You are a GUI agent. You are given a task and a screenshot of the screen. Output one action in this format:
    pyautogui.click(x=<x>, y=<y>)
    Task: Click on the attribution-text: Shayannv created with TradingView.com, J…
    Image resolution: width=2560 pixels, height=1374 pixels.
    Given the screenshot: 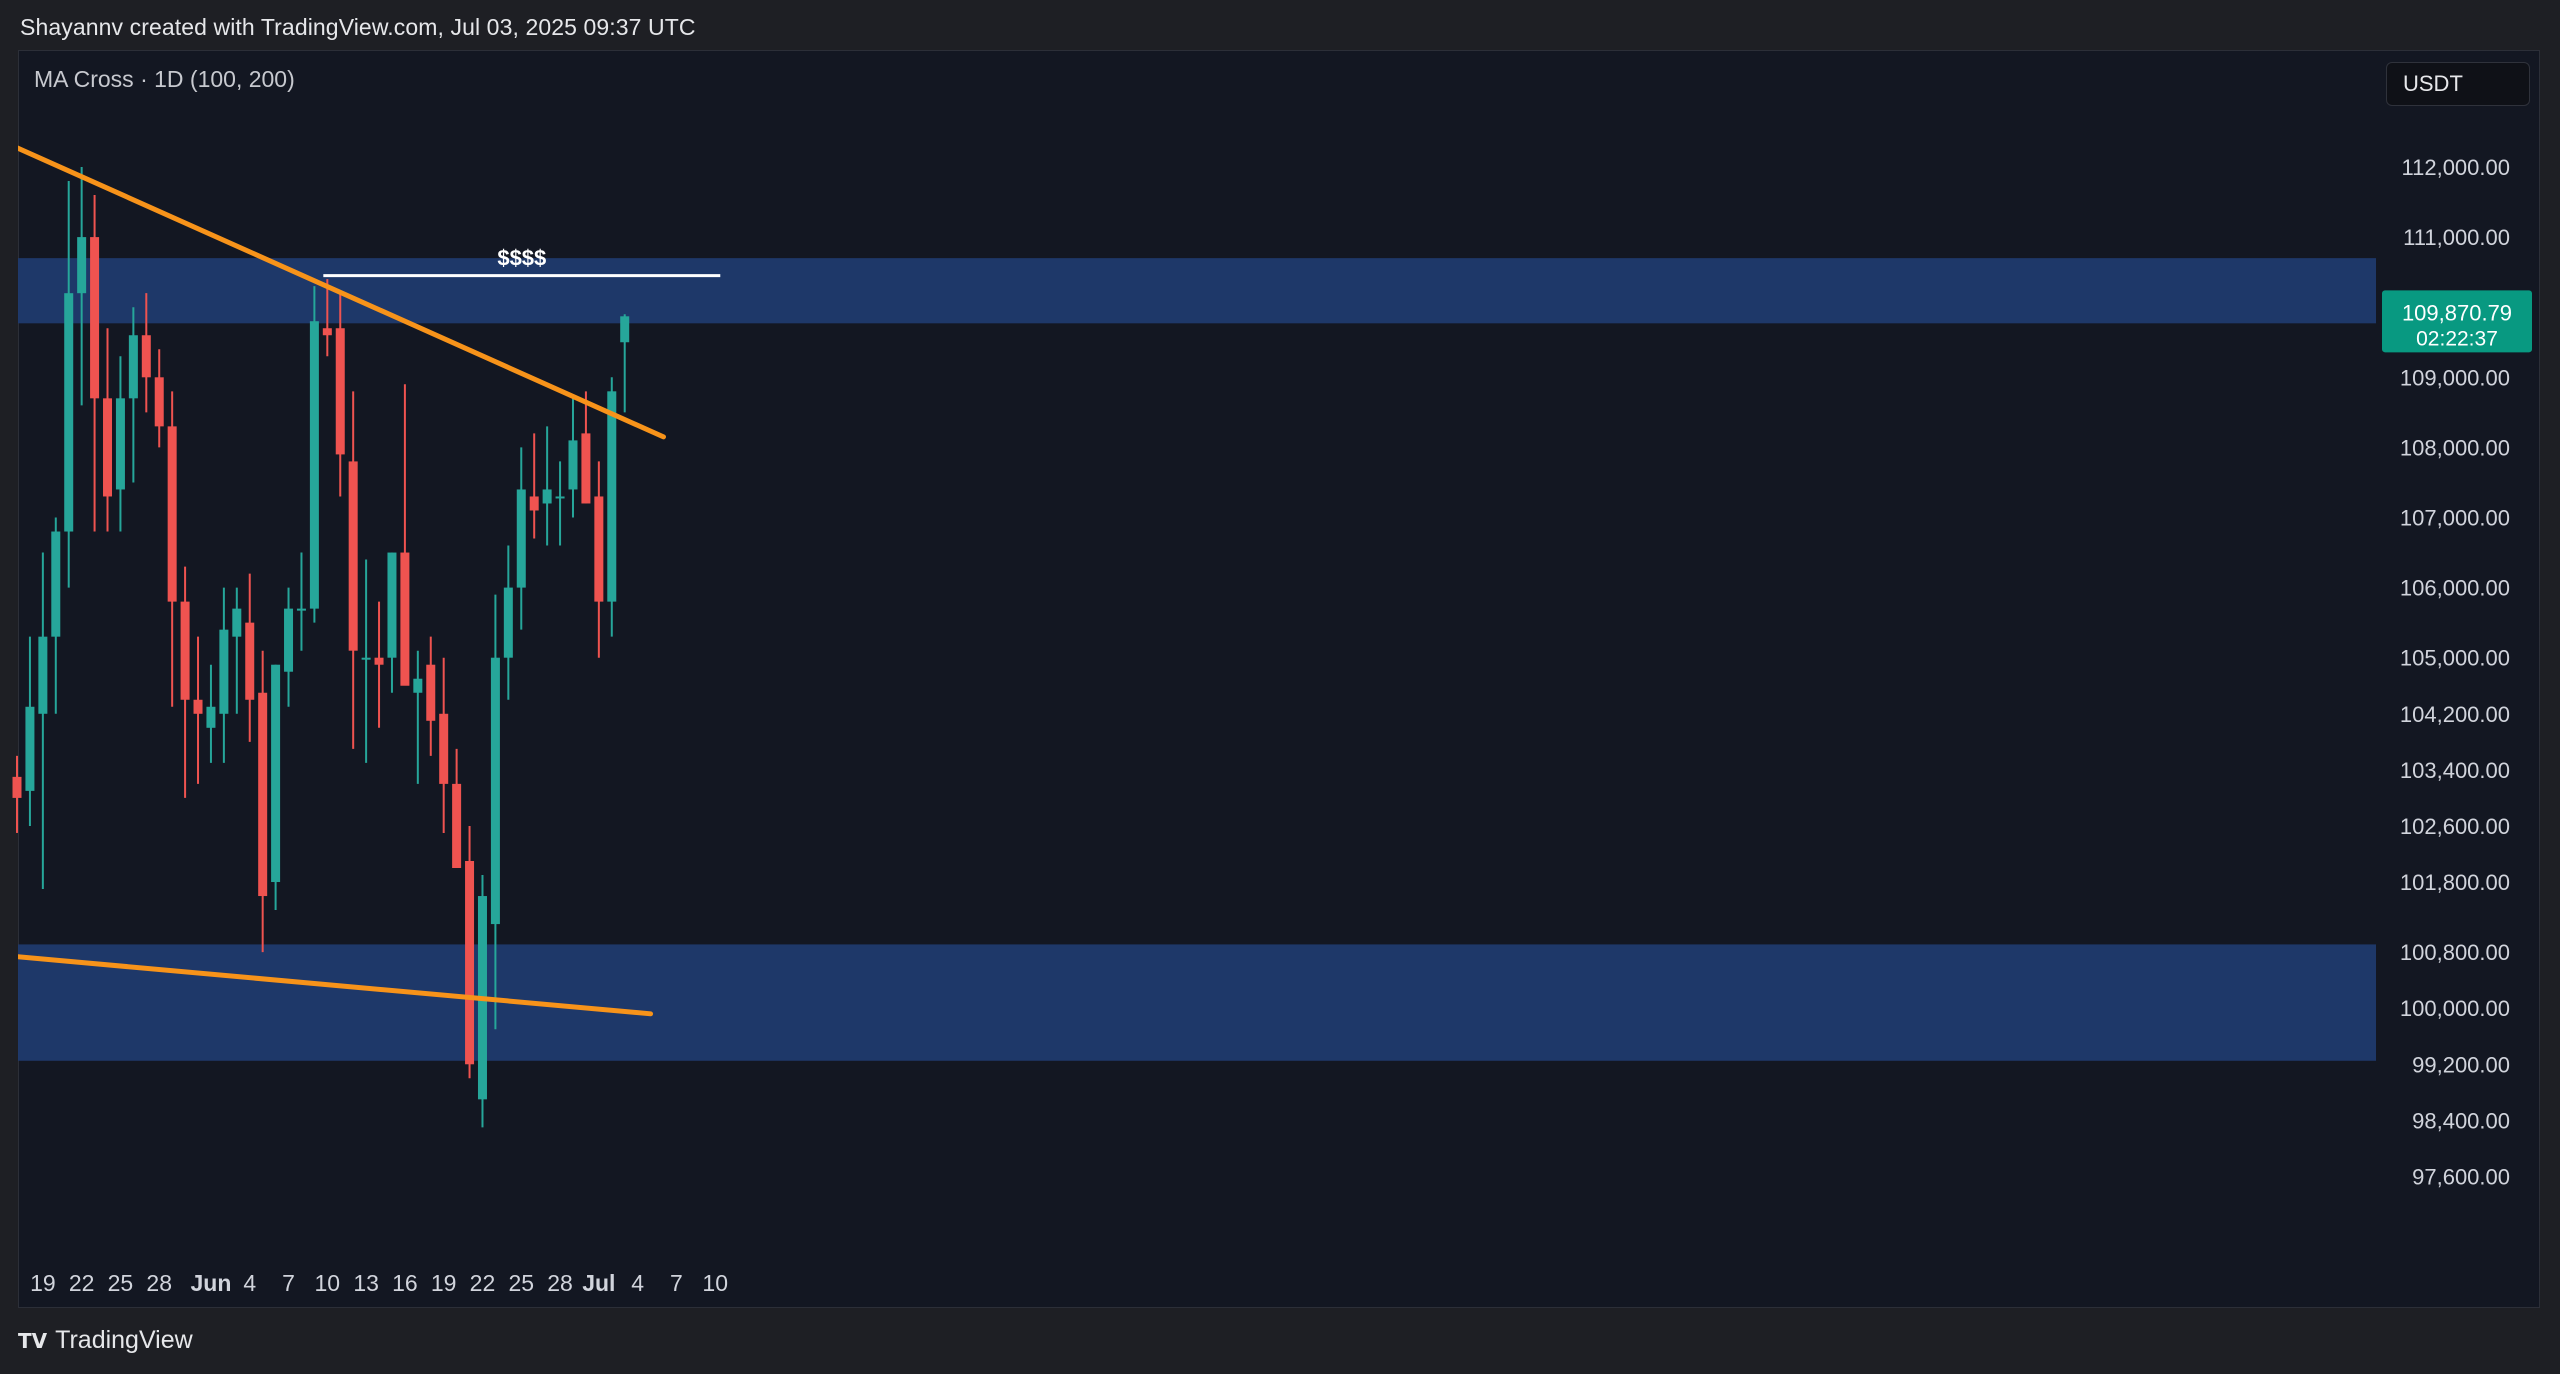 What is the action you would take?
    pyautogui.click(x=358, y=27)
    